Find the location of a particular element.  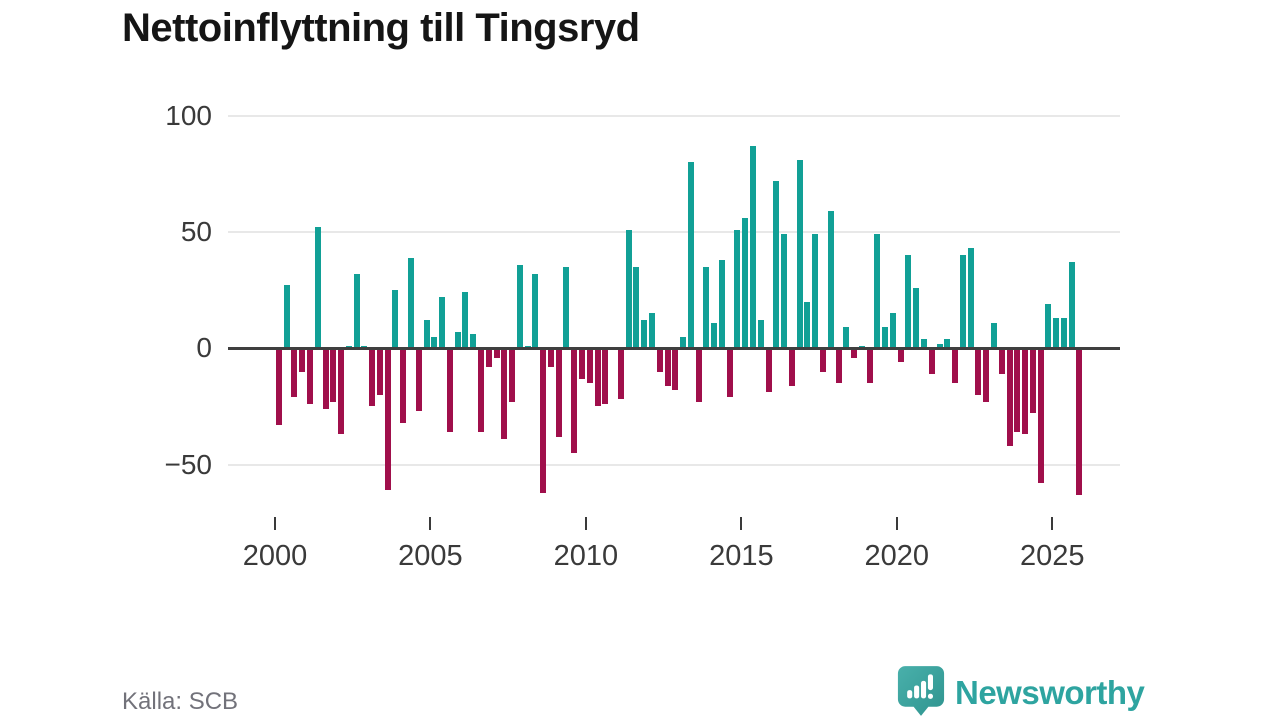

source-label: Källa: SCB is located at coordinates (180, 701).